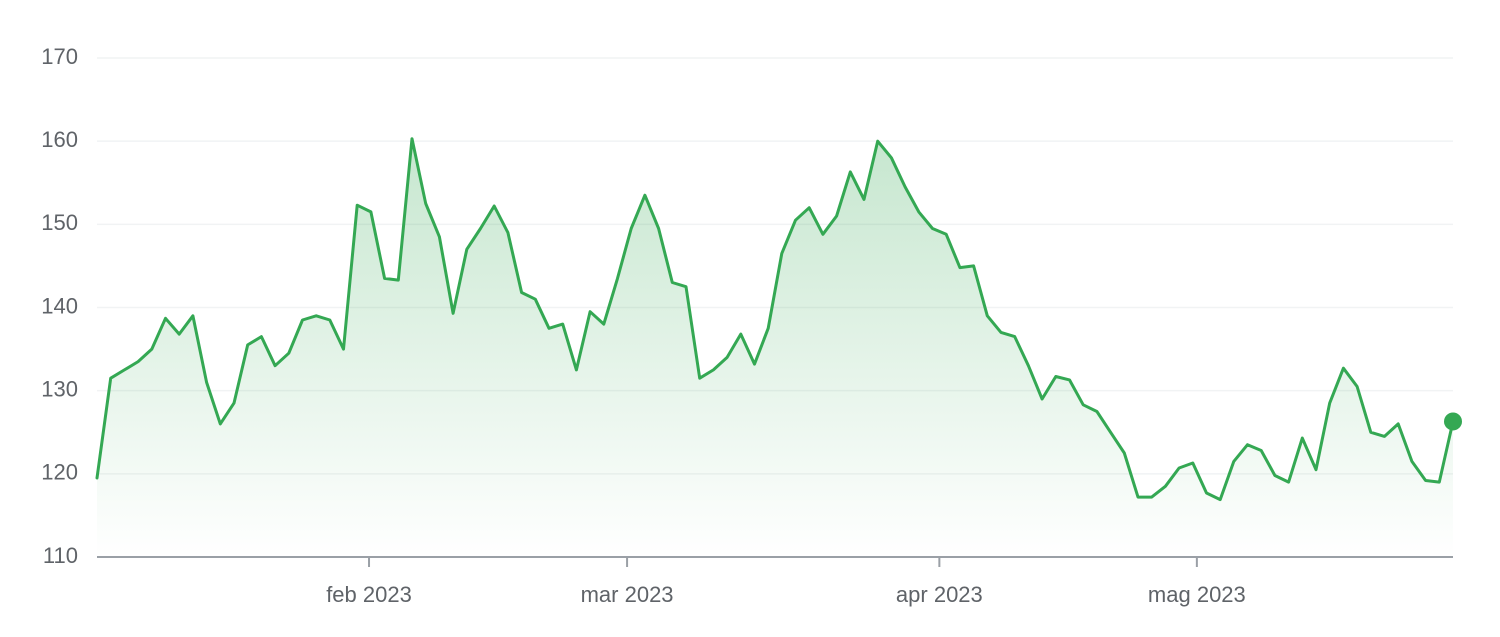  Describe the element at coordinates (59, 388) in the screenshot. I see `y-tick-label: 130` at that location.